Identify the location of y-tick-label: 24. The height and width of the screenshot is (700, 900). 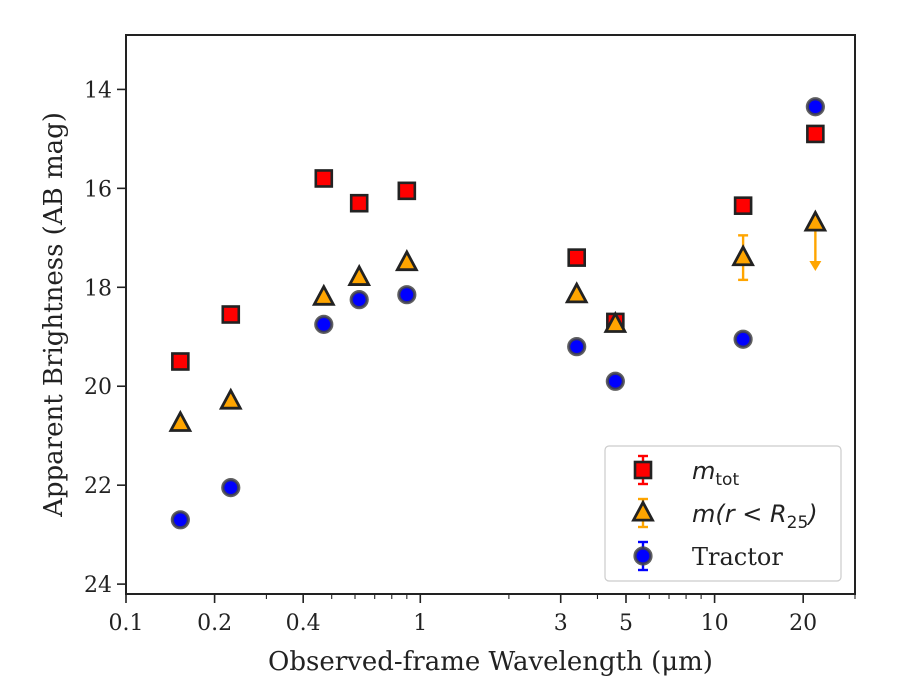
(98, 585).